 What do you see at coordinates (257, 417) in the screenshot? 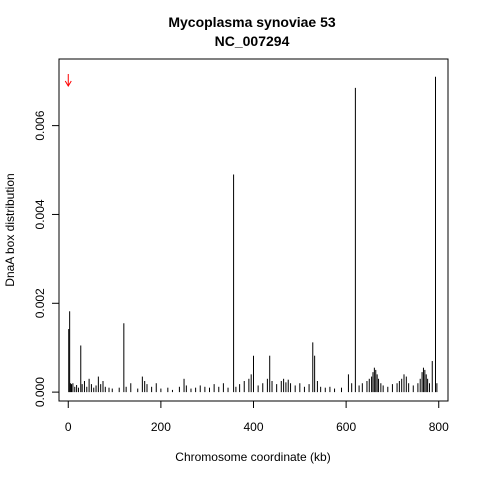
I see `x-axis: 0 200 400 600 800` at bounding box center [257, 417].